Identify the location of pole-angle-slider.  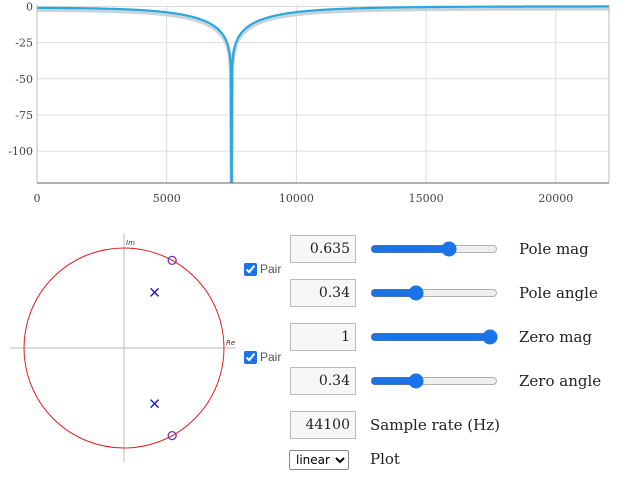
(434, 293).